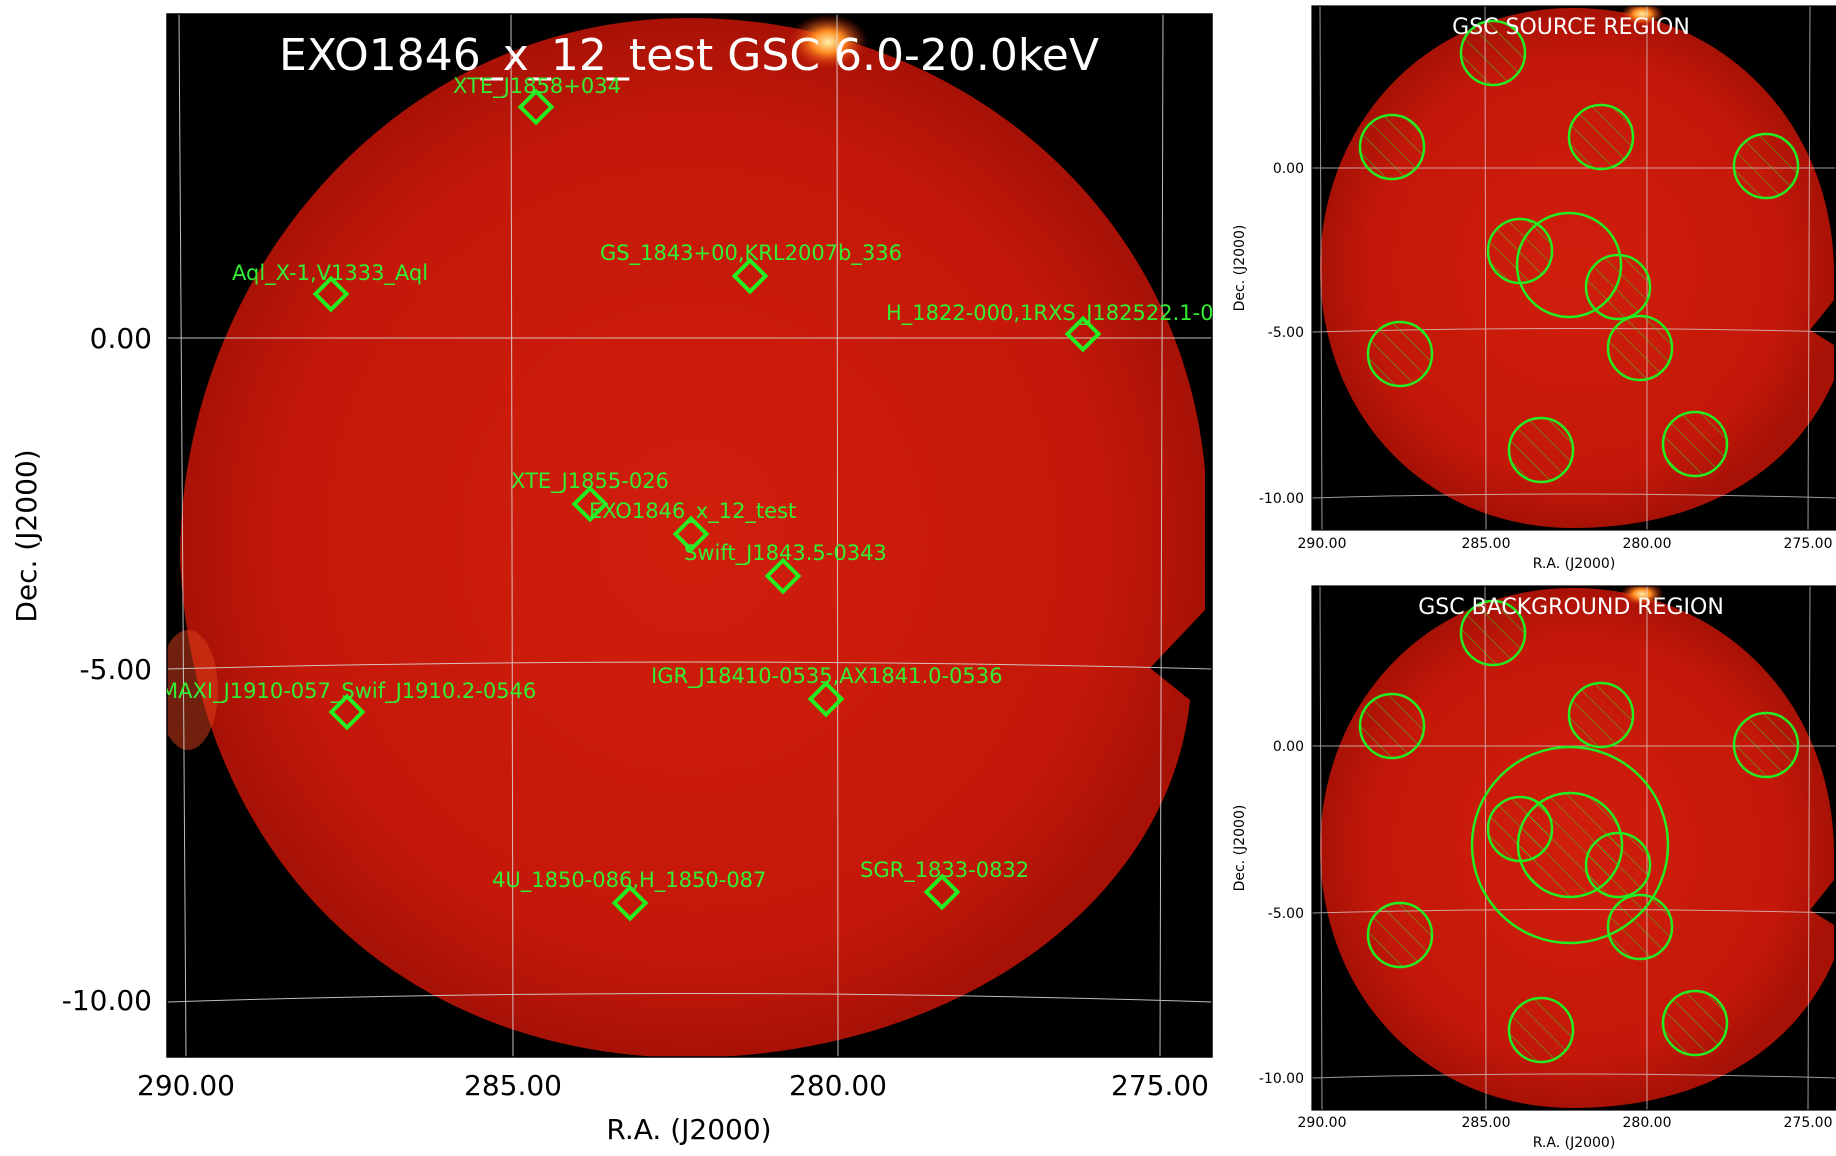 Image resolution: width=1836 pixels, height=1156 pixels. What do you see at coordinates (590, 481) in the screenshot?
I see `source-label: XTE_J1855-026` at bounding box center [590, 481].